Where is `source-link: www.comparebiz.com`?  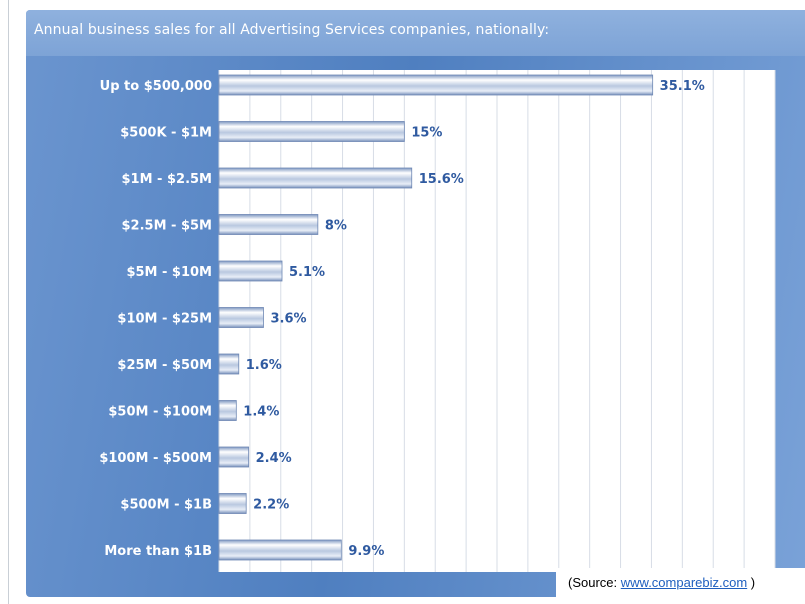
source-link: www.comparebiz.com is located at coordinates (684, 582).